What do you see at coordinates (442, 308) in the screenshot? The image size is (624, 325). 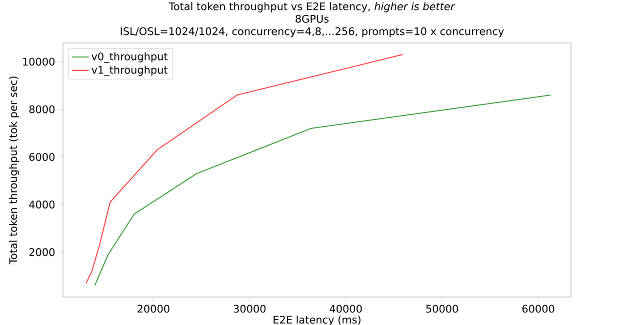 I see `x-tick-label: 50000` at bounding box center [442, 308].